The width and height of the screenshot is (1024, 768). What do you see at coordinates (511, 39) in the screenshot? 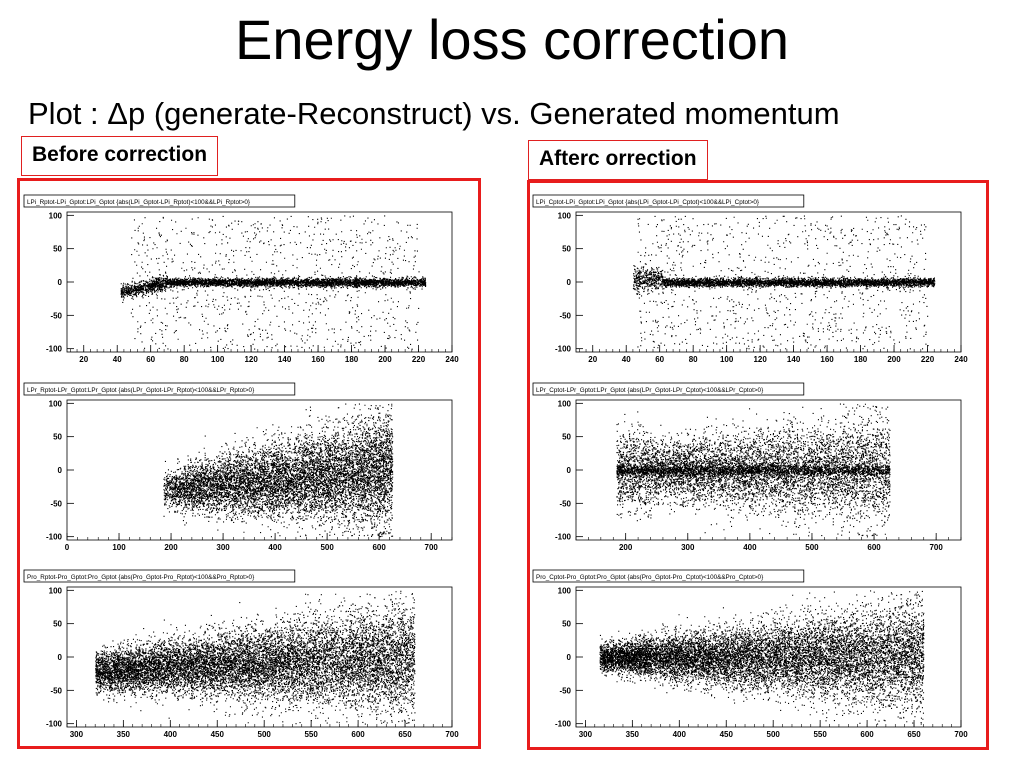
I see `slide-title: Energy loss correction` at bounding box center [511, 39].